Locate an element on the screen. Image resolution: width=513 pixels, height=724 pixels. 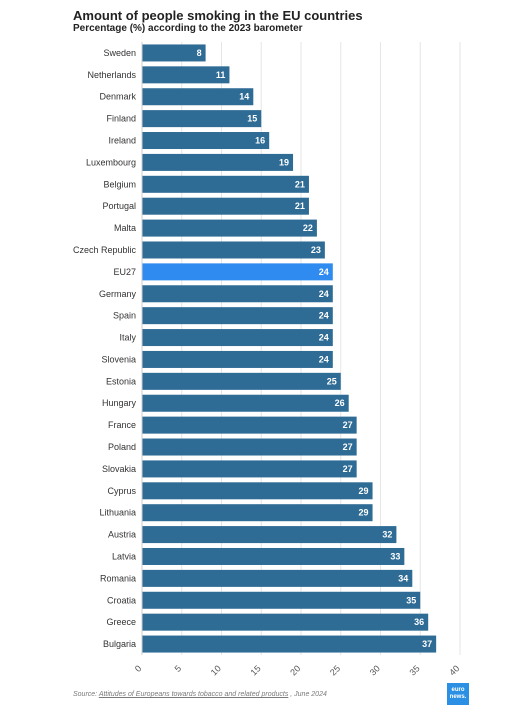
x-tick-label: 35 is located at coordinates (415, 670).